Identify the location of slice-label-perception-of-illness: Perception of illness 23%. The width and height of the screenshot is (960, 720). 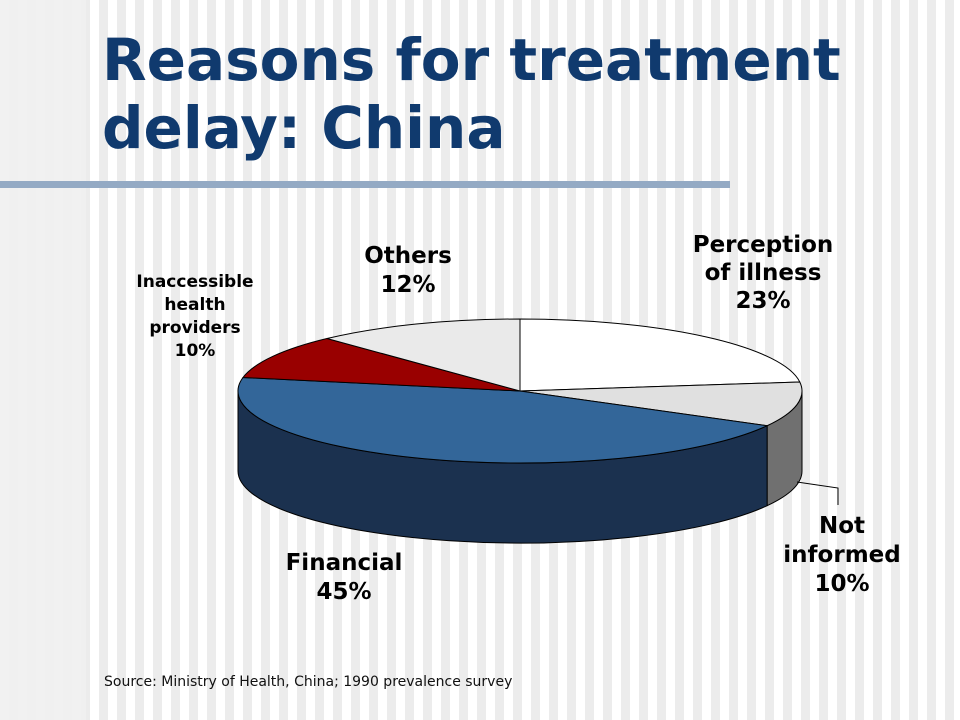
(763, 273).